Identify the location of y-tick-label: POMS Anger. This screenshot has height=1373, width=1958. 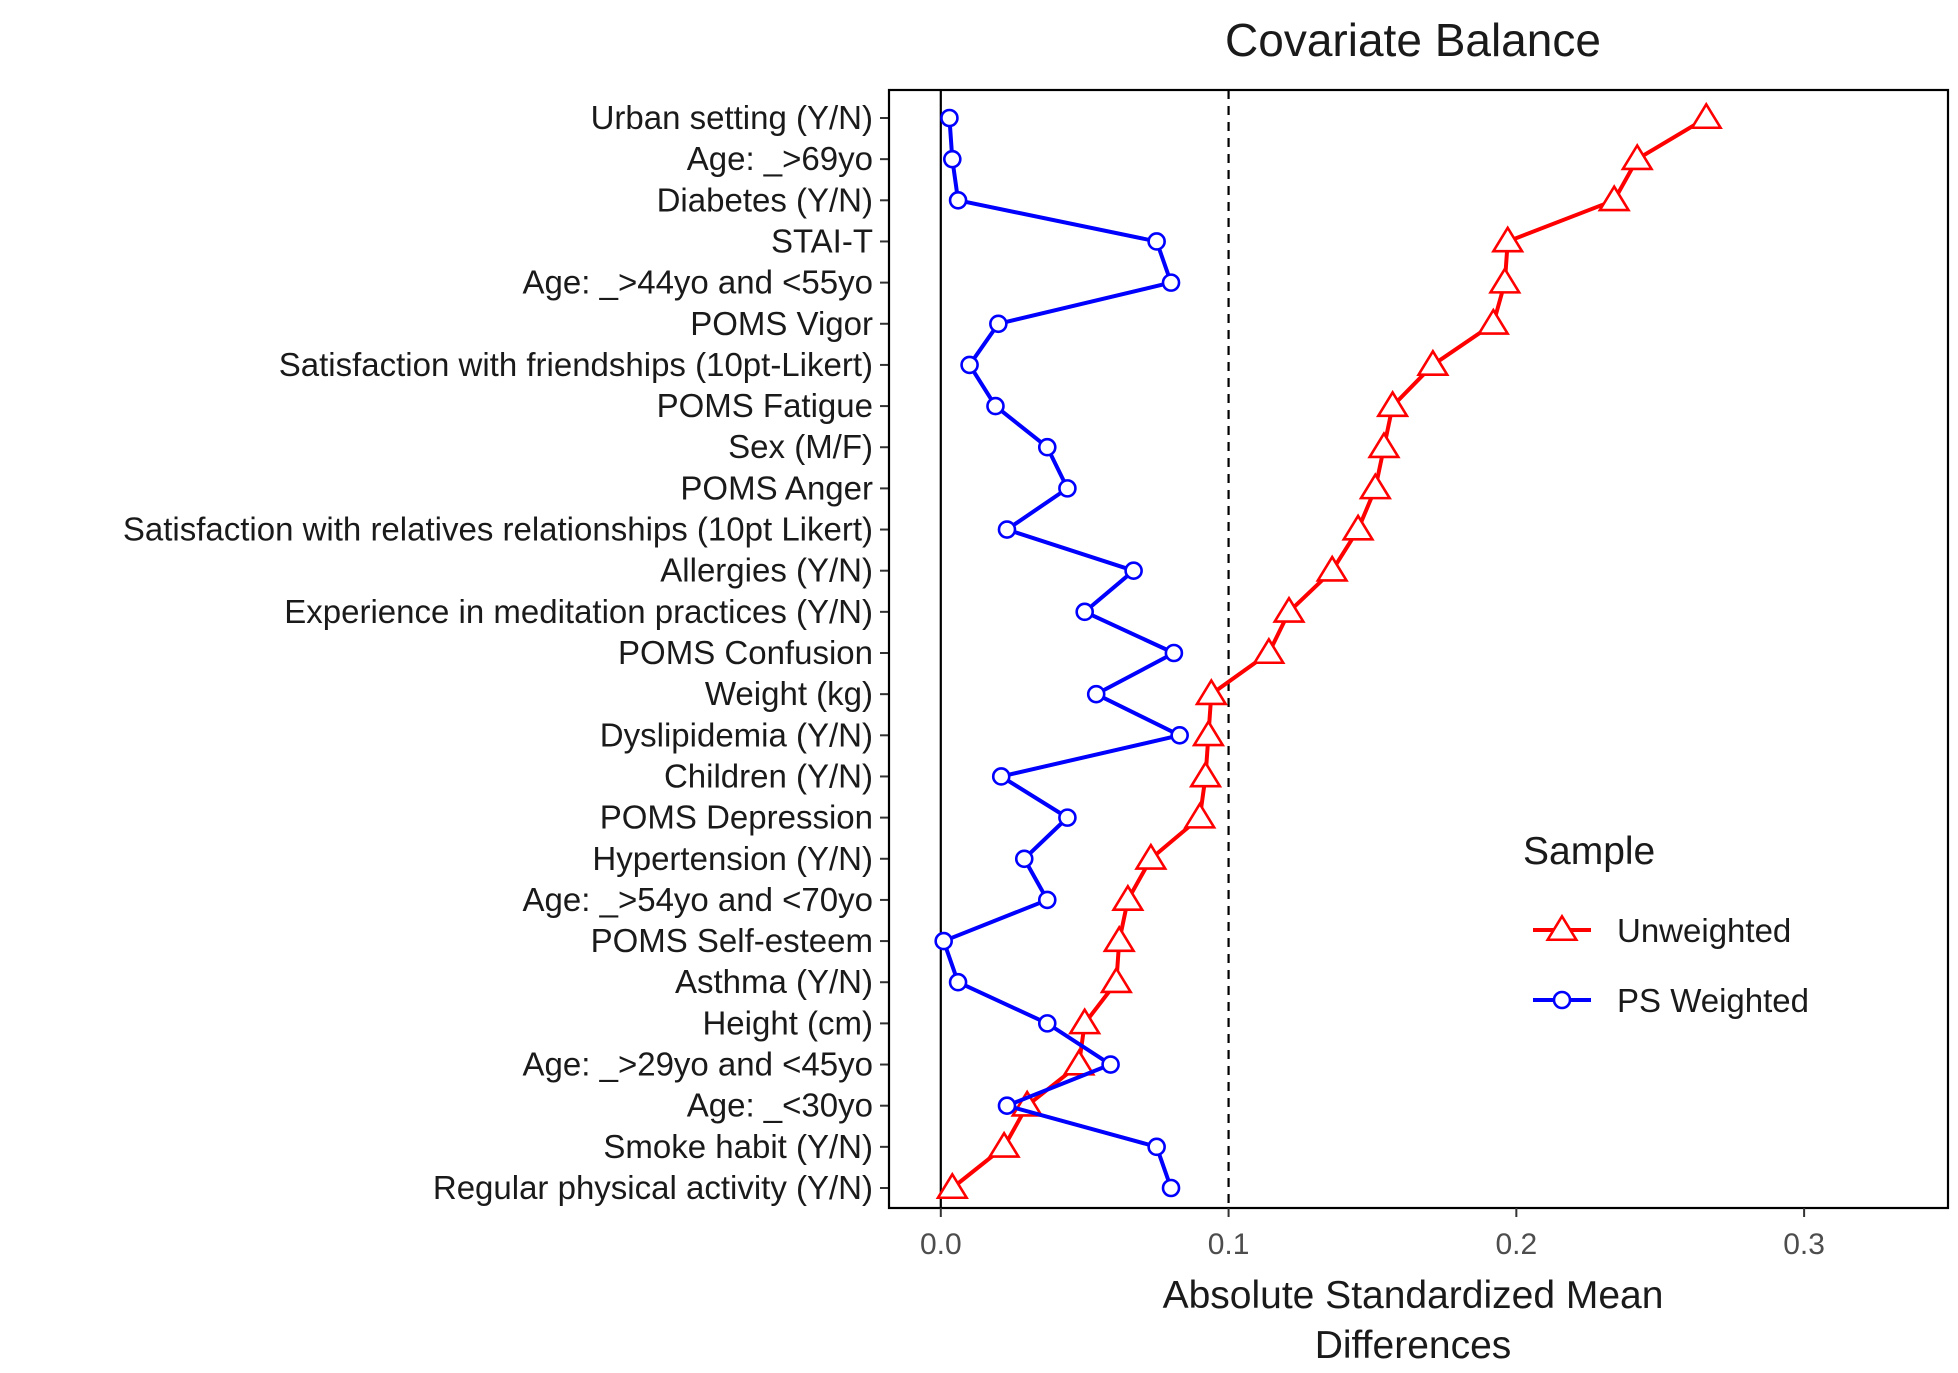
(776, 487).